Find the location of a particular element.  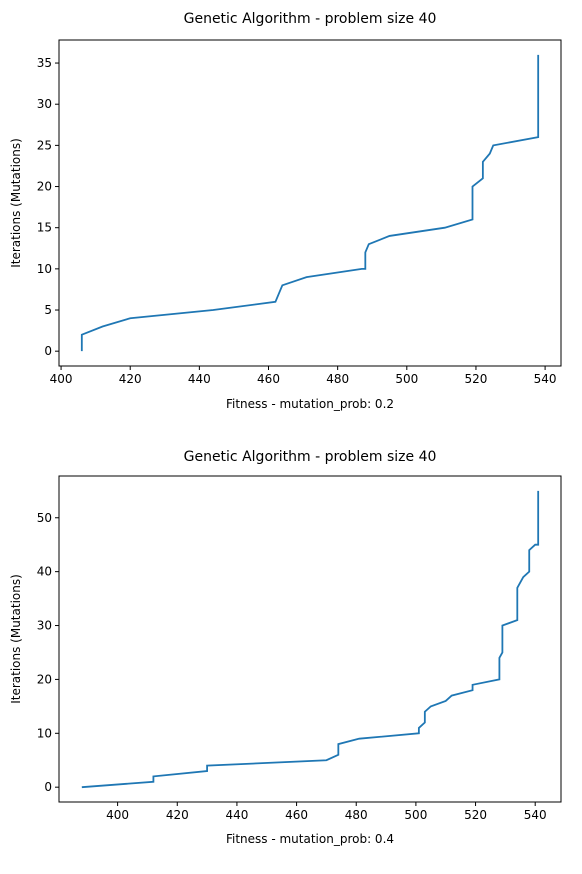

y-tick-label: 15 is located at coordinates (44, 228).